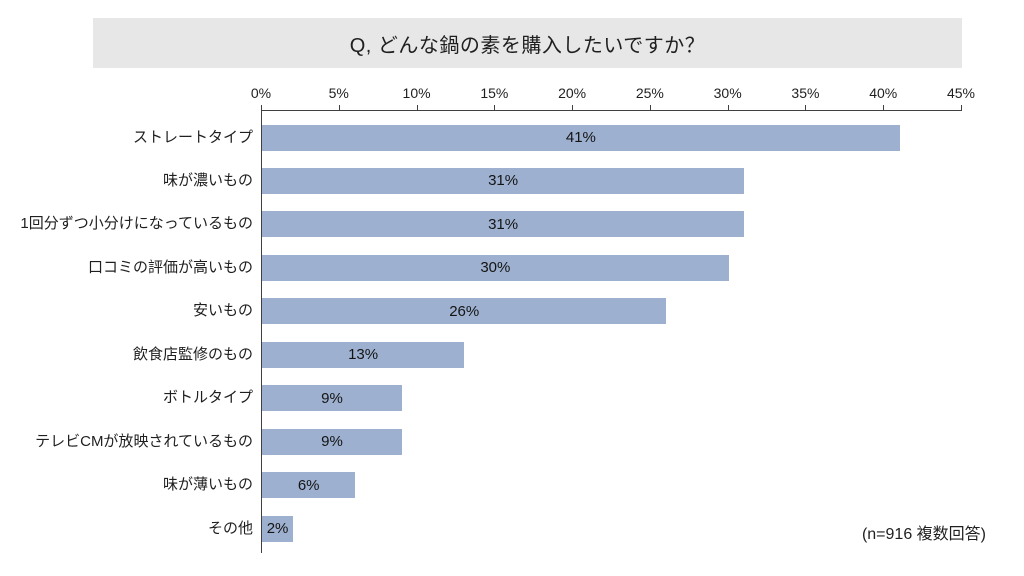 The height and width of the screenshot is (576, 1024). I want to click on bar-value-label: 13%, so click(363, 355).